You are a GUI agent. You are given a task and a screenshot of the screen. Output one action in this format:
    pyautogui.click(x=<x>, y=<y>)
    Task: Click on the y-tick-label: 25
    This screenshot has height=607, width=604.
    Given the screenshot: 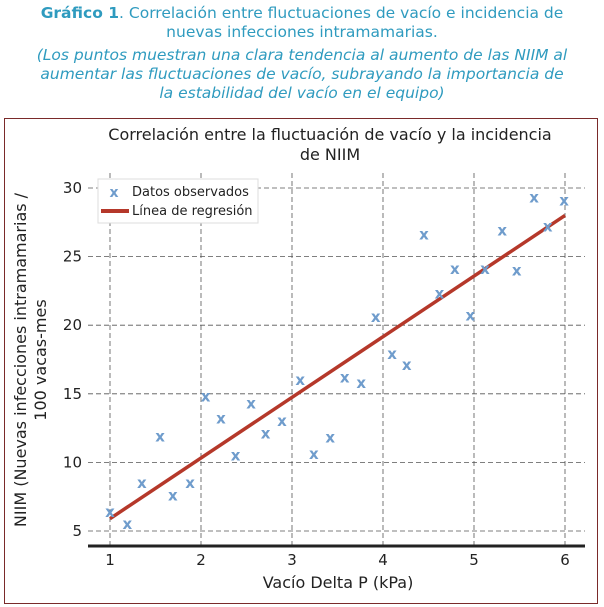 What is the action you would take?
    pyautogui.click(x=72, y=257)
    